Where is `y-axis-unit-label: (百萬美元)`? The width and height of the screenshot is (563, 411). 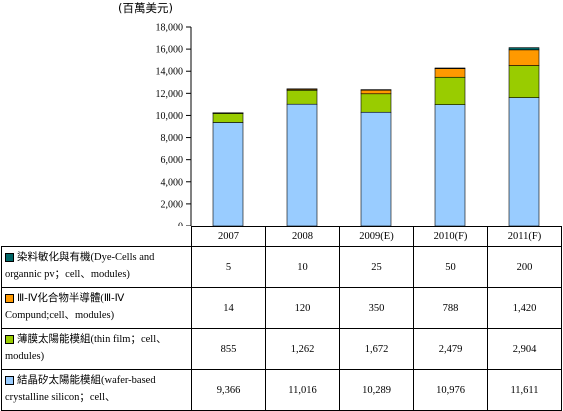
y-axis-unit-label: (百萬美元) is located at coordinates (145, 8).